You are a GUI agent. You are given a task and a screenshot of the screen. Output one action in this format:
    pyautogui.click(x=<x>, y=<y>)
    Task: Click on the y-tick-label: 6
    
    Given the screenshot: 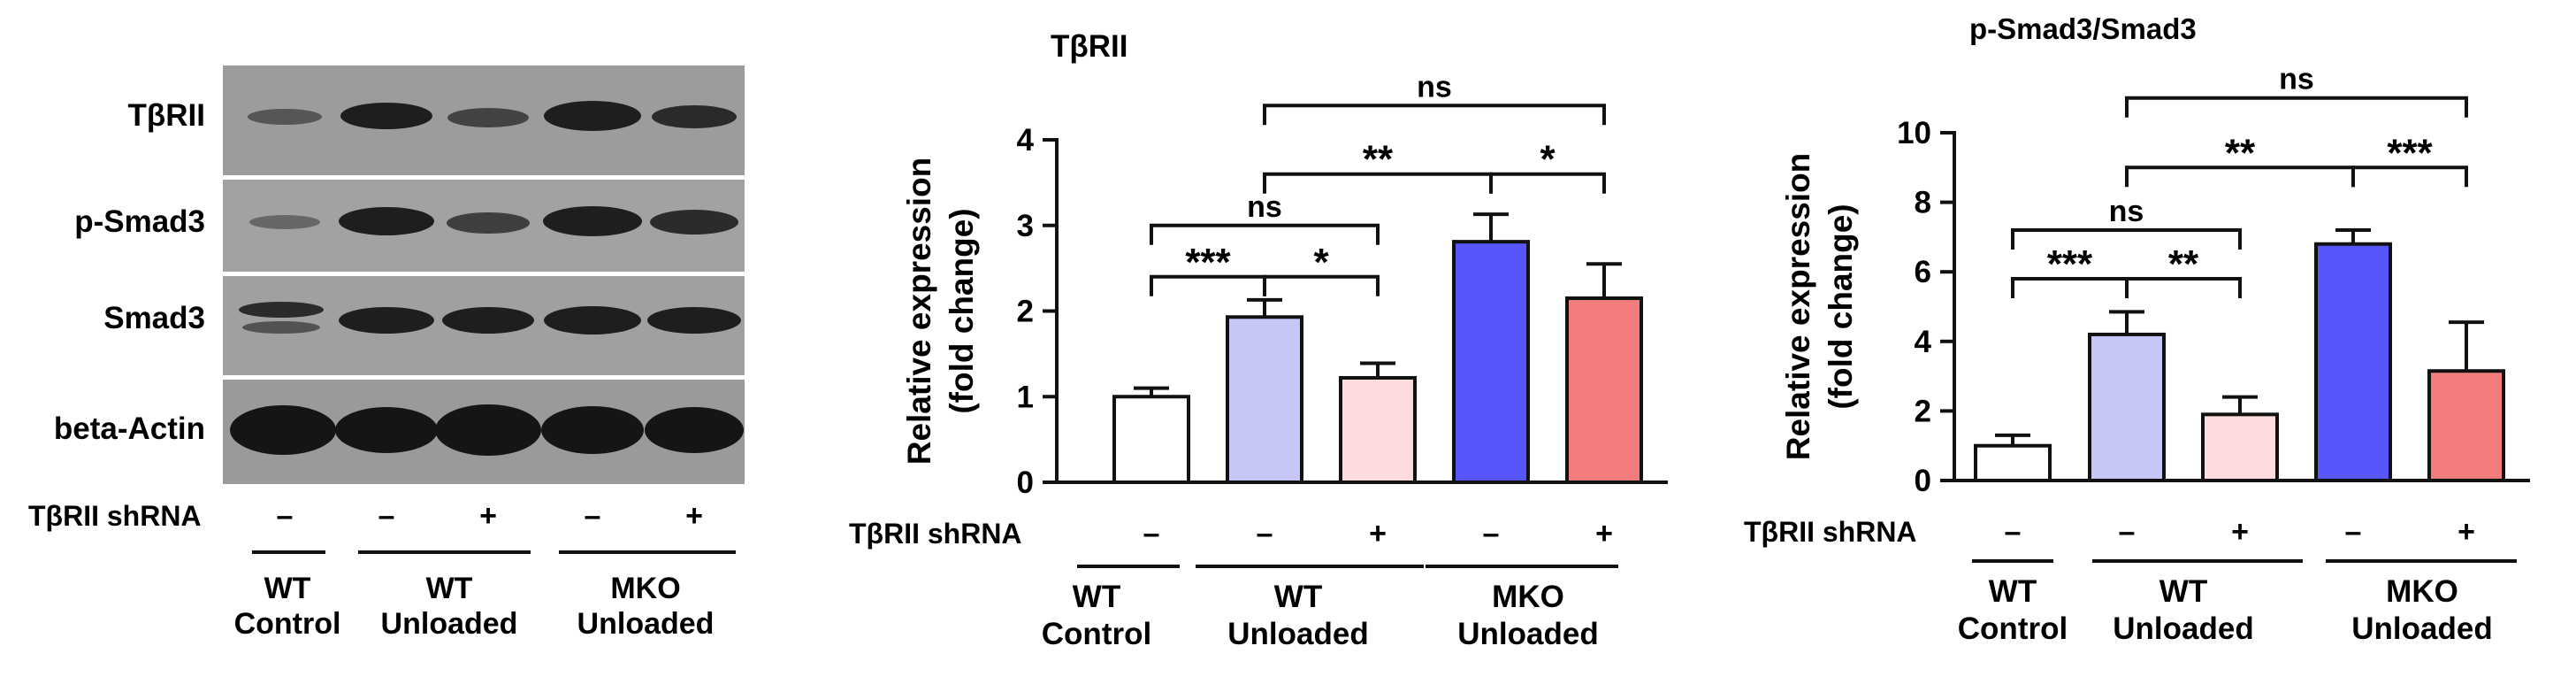 What is the action you would take?
    pyautogui.click(x=1923, y=272)
    